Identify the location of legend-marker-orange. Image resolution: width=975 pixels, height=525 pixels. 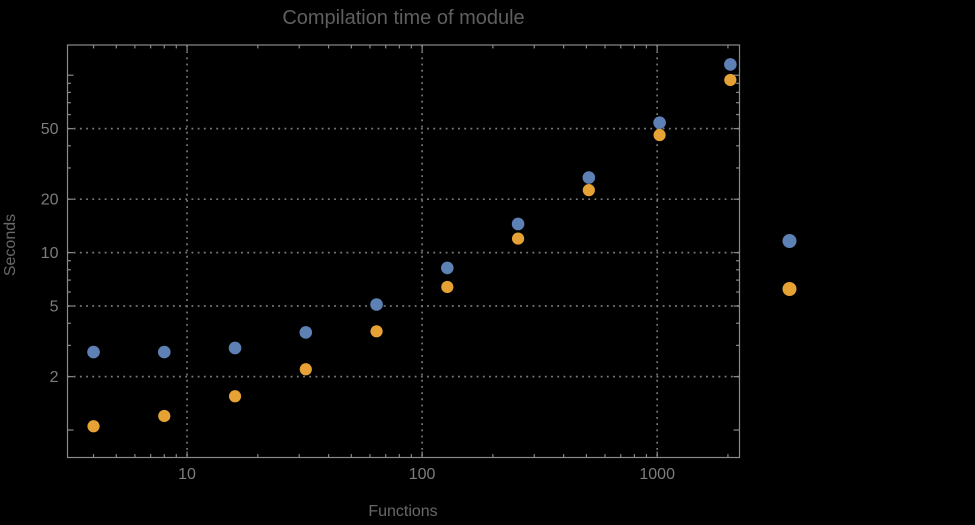
(789, 289).